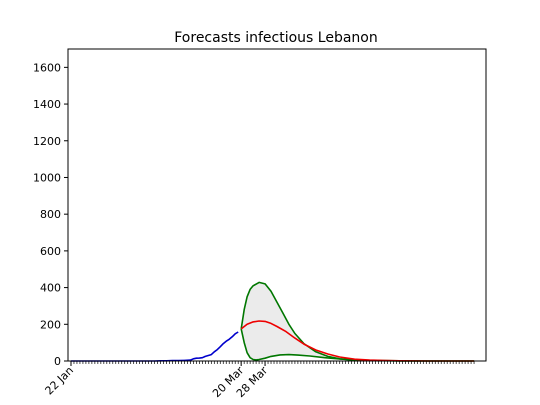  I want to click on x-tick-label: 22 Jan, so click(60, 381).